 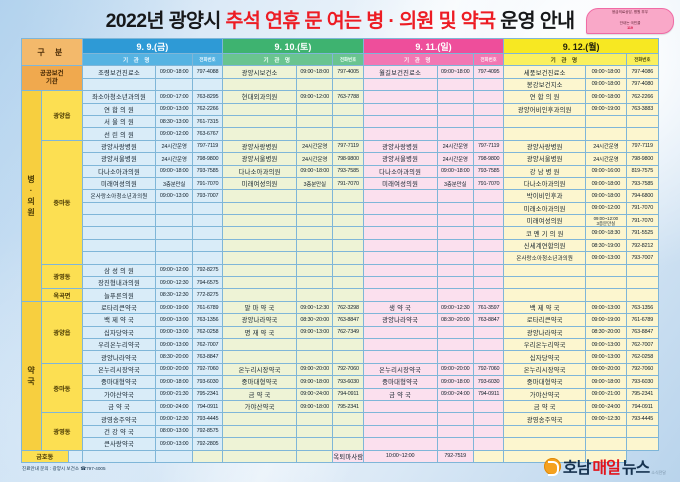 What do you see at coordinates (174, 394) in the screenshot?
I see `operating-hours: 09:00~21:30` at bounding box center [174, 394].